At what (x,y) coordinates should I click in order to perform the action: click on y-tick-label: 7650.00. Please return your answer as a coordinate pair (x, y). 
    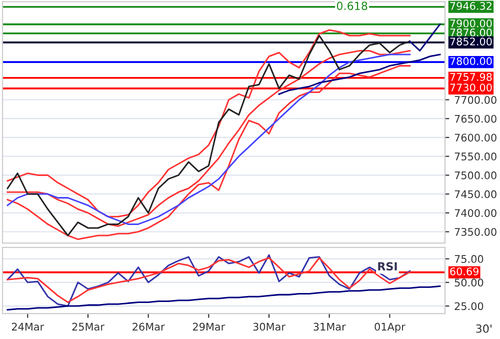
    Looking at the image, I should click on (475, 118).